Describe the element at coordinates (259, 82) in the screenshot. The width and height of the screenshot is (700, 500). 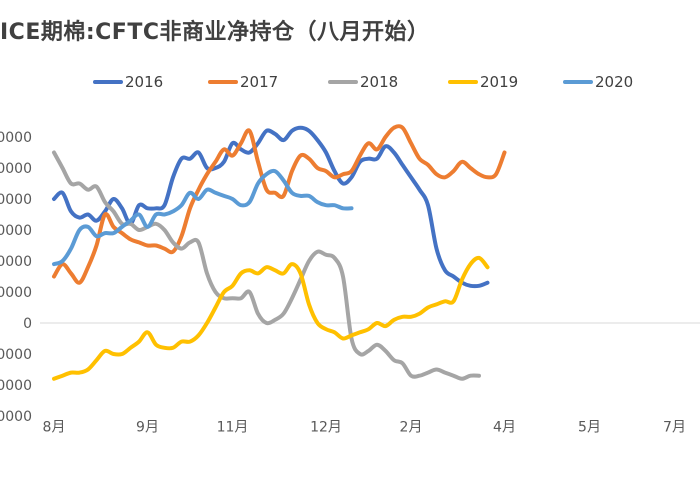
I see `legend-label-2017: 2017` at that location.